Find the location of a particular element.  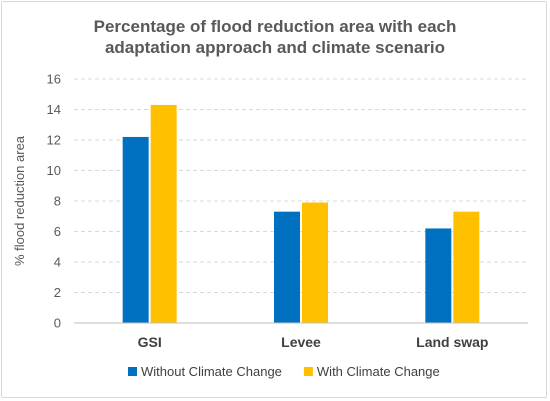

x-axis-categories: GSI Levee Land swap is located at coordinates (313, 342).